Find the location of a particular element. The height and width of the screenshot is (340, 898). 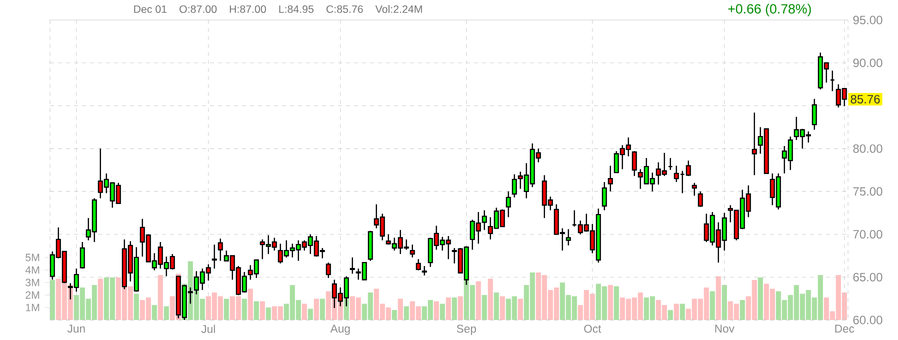

y2-tick-label: 3M is located at coordinates (33, 282).